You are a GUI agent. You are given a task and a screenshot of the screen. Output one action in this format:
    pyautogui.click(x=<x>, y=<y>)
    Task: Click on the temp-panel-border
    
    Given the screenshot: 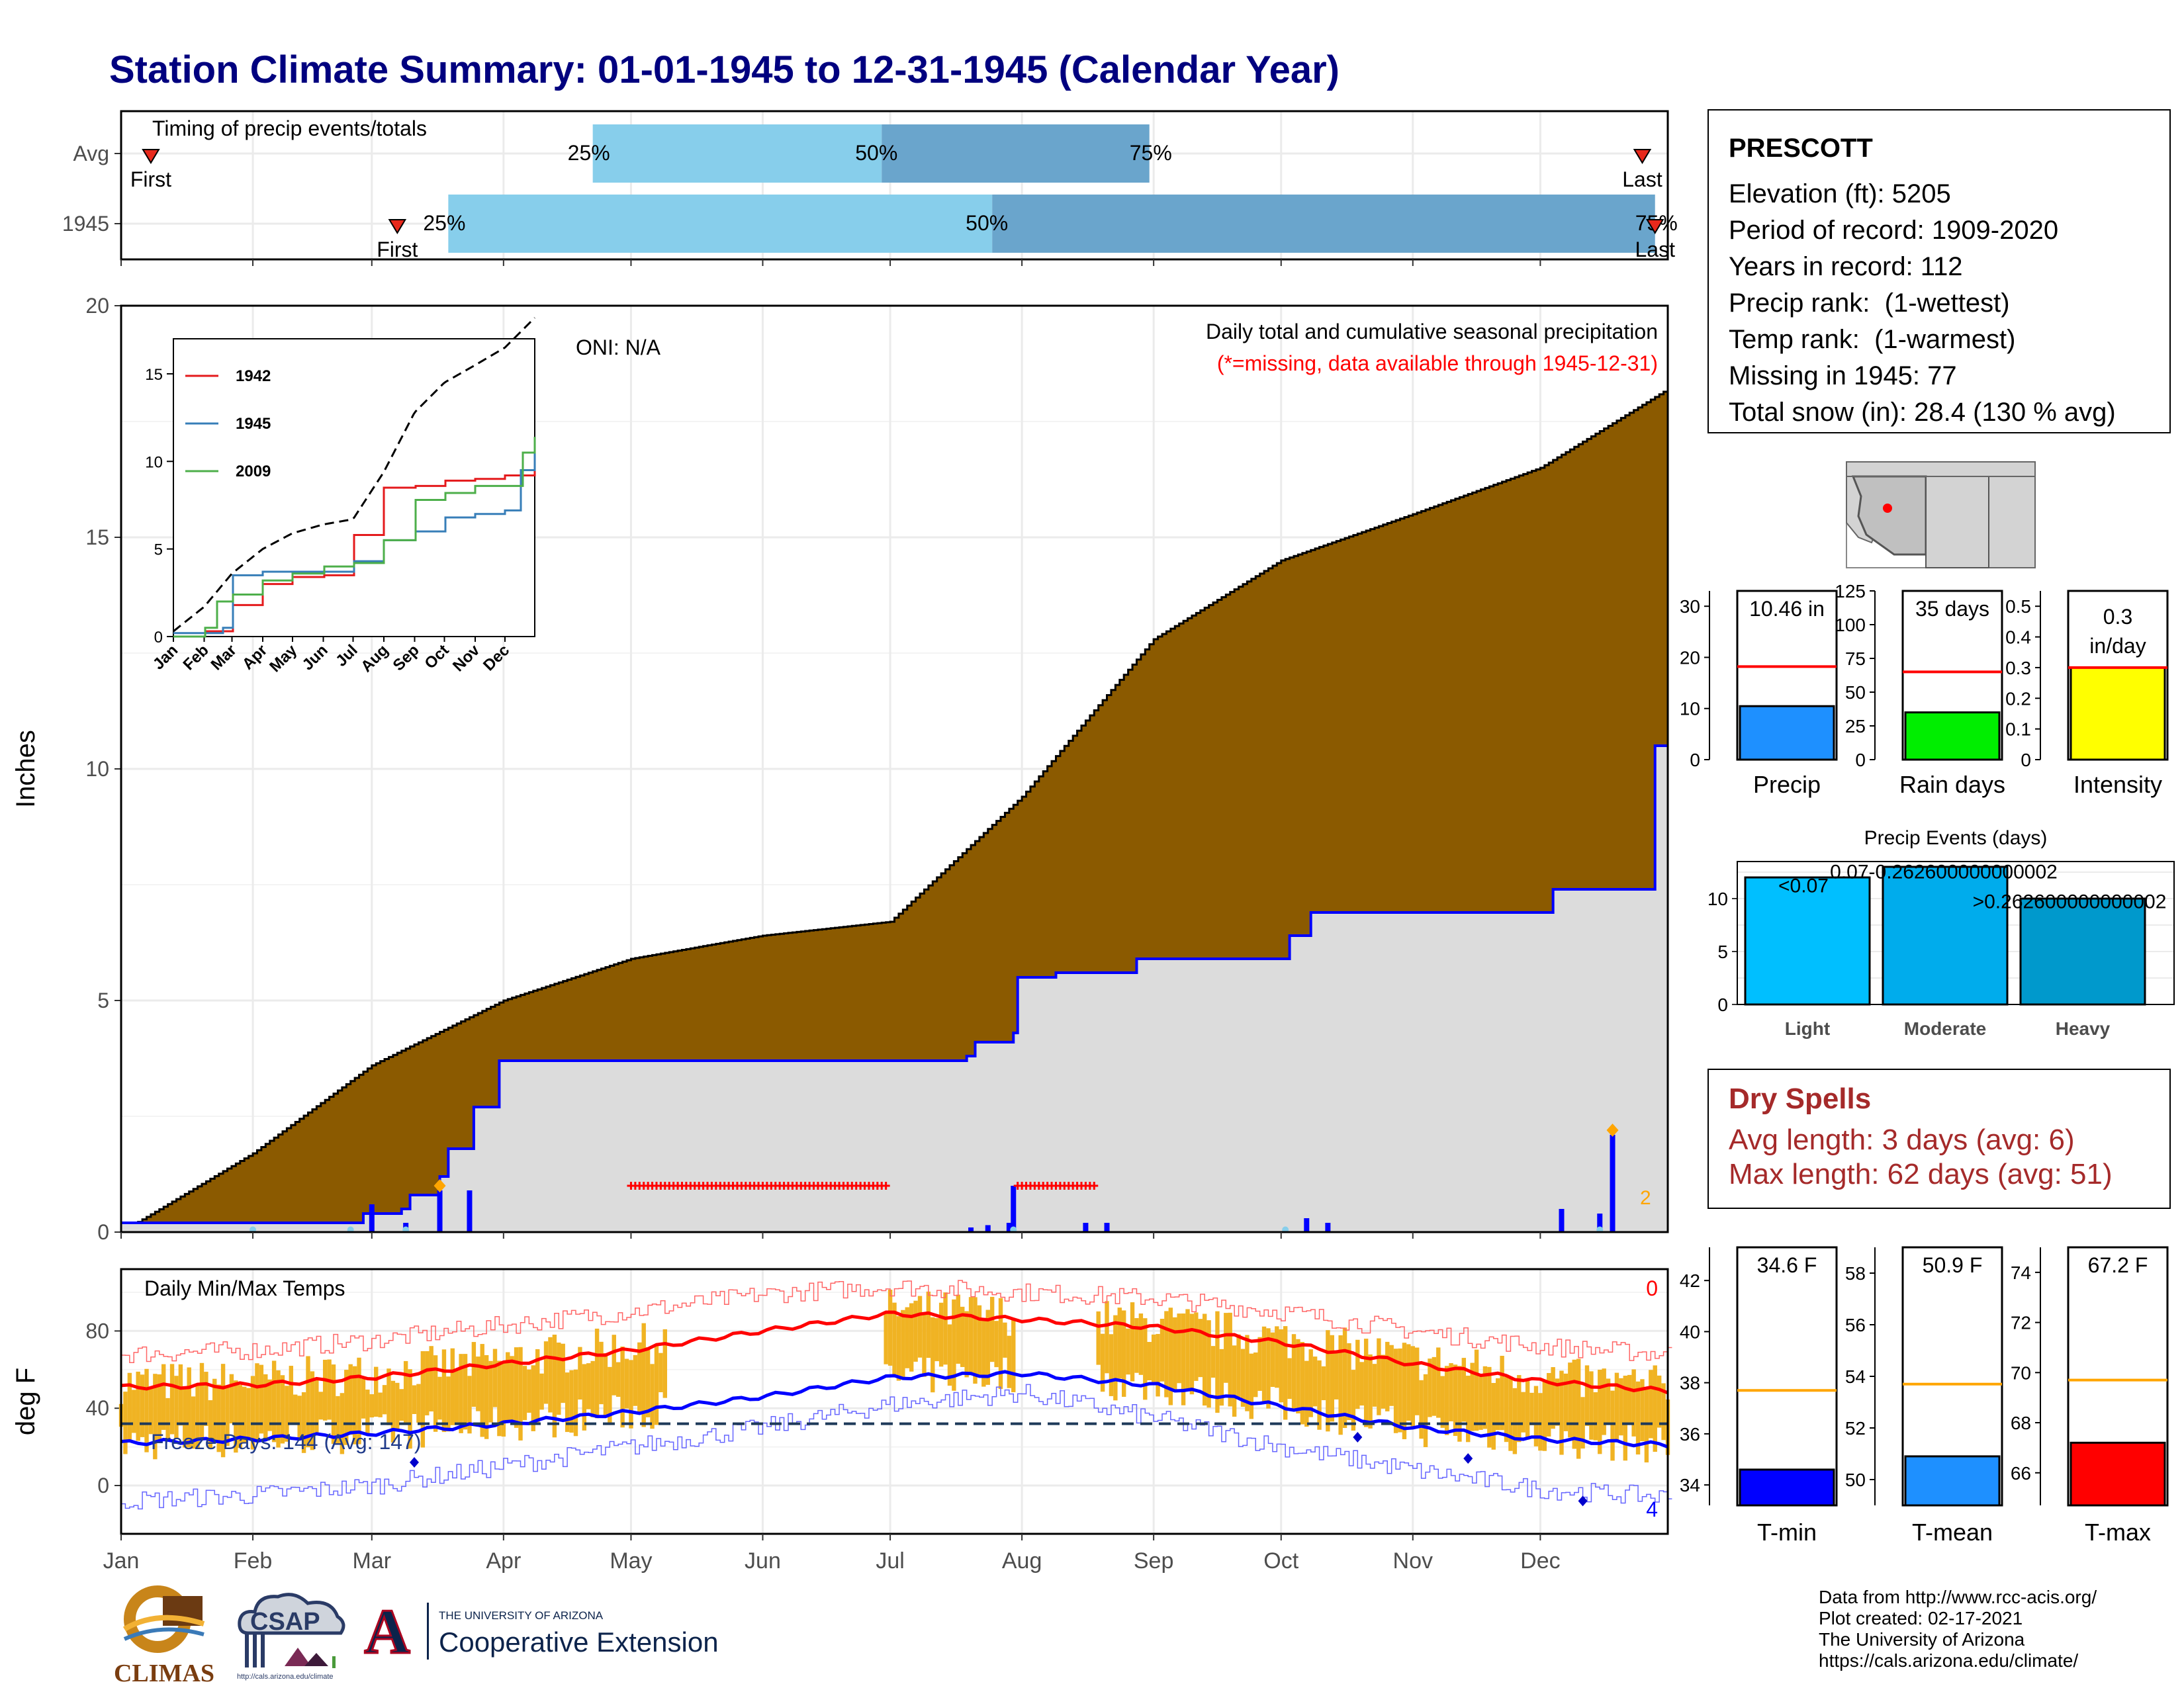 What is the action you would take?
    pyautogui.click(x=894, y=1401)
    